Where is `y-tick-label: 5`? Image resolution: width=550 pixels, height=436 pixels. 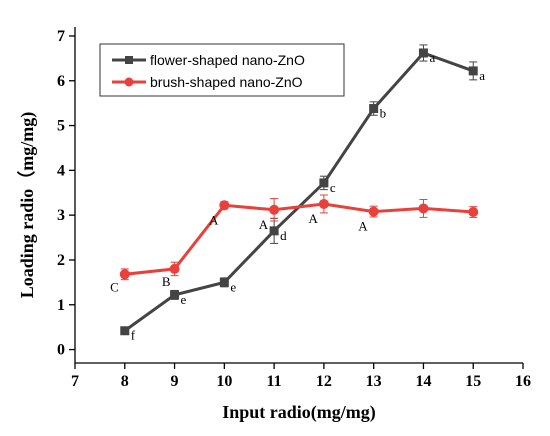
y-tick-label: 5 is located at coordinates (61, 126).